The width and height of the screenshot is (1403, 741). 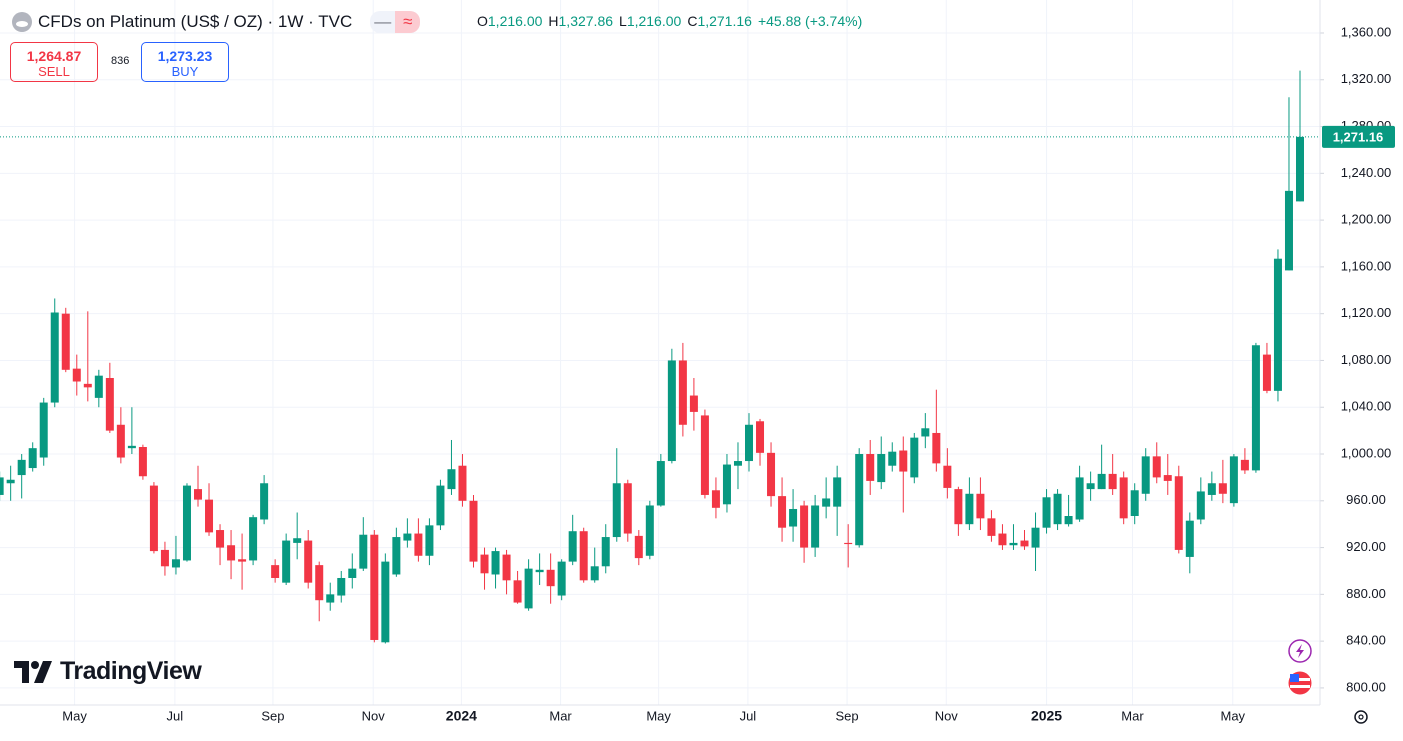 I want to click on buy-button: 1,273.23 BUY, so click(x=185, y=62).